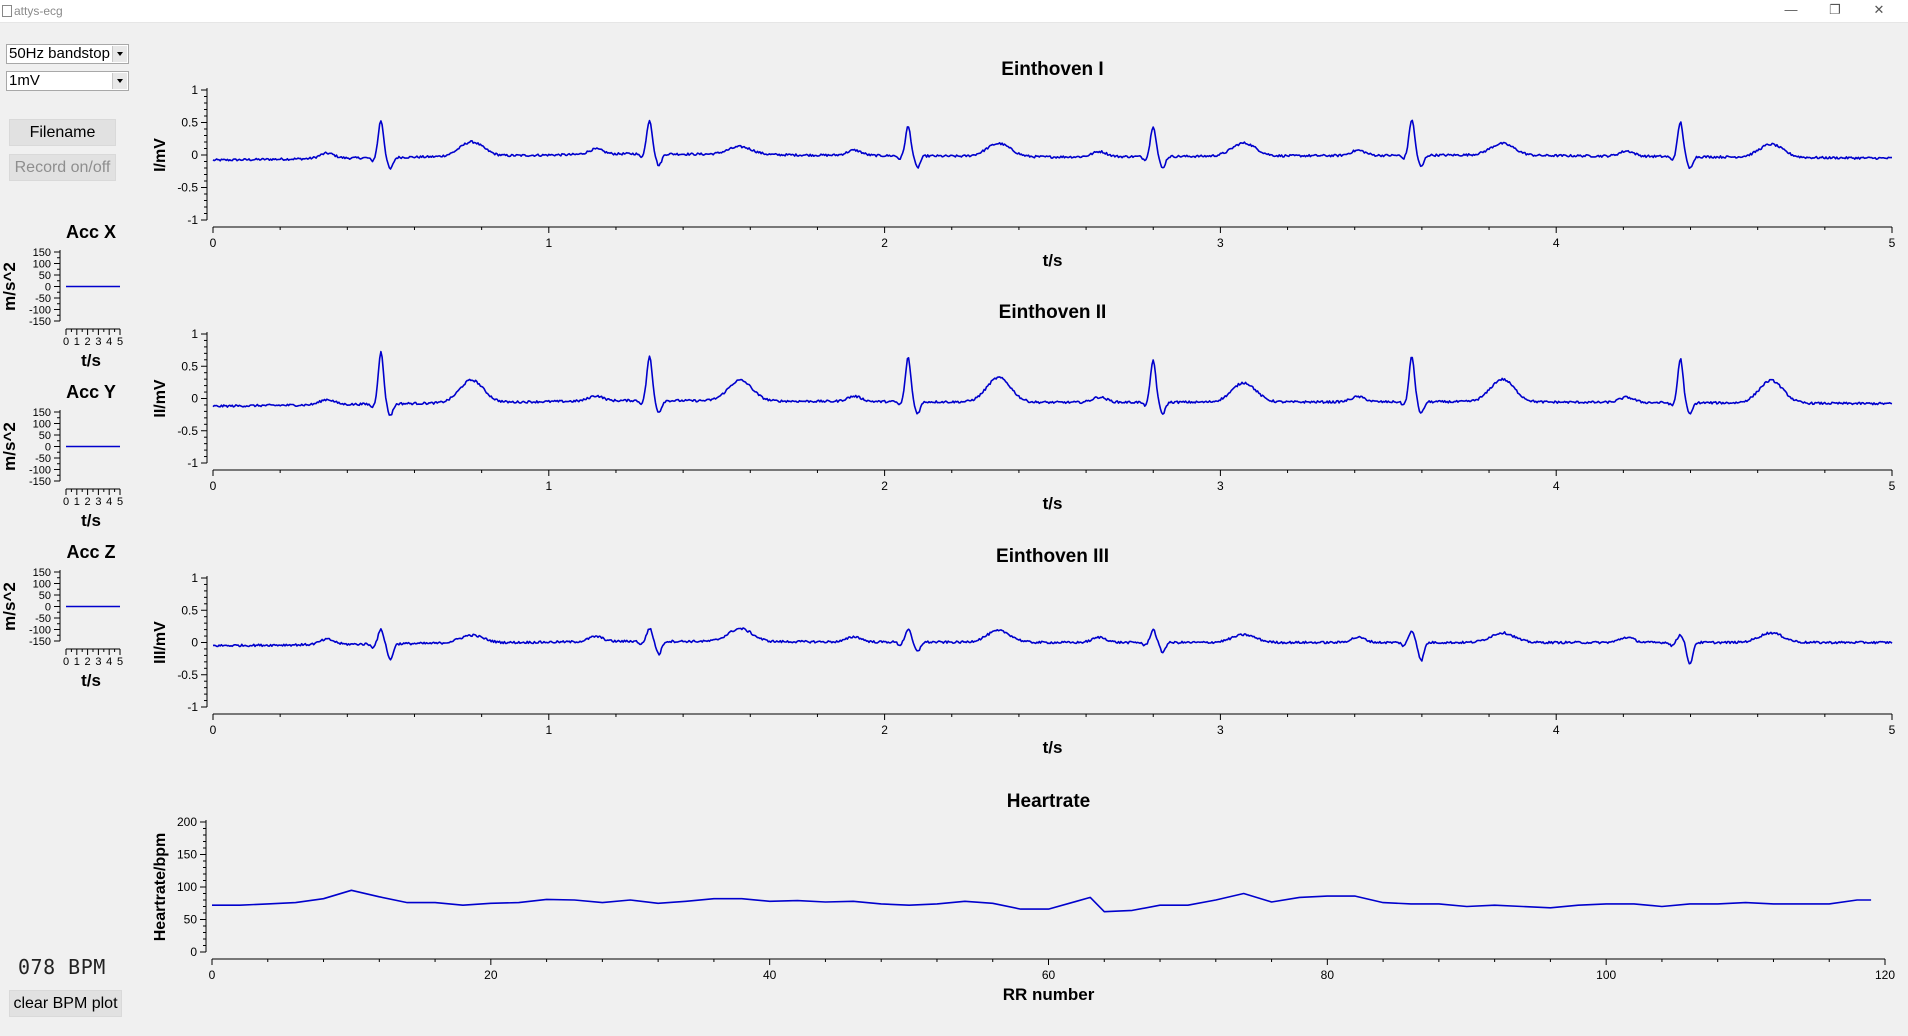  I want to click on acc_y-y-tick-label: -100, so click(40, 471).